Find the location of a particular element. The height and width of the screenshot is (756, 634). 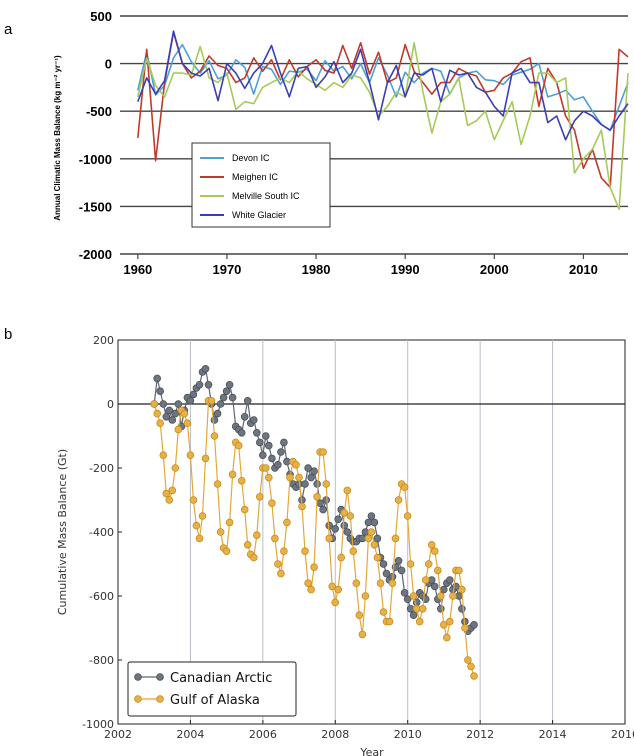

chart-b-xlabel: Year is located at coordinates (371, 751).